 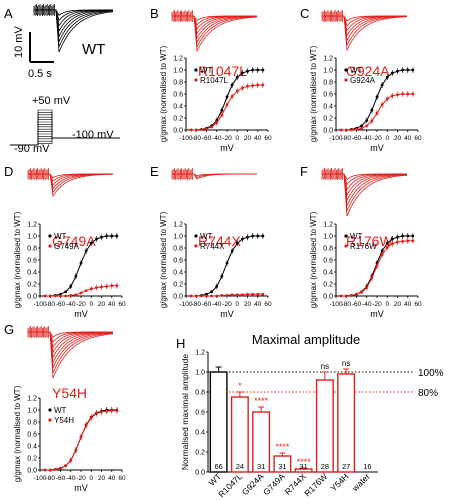 I want to click on mutant-name: G749A, so click(x=74, y=241).